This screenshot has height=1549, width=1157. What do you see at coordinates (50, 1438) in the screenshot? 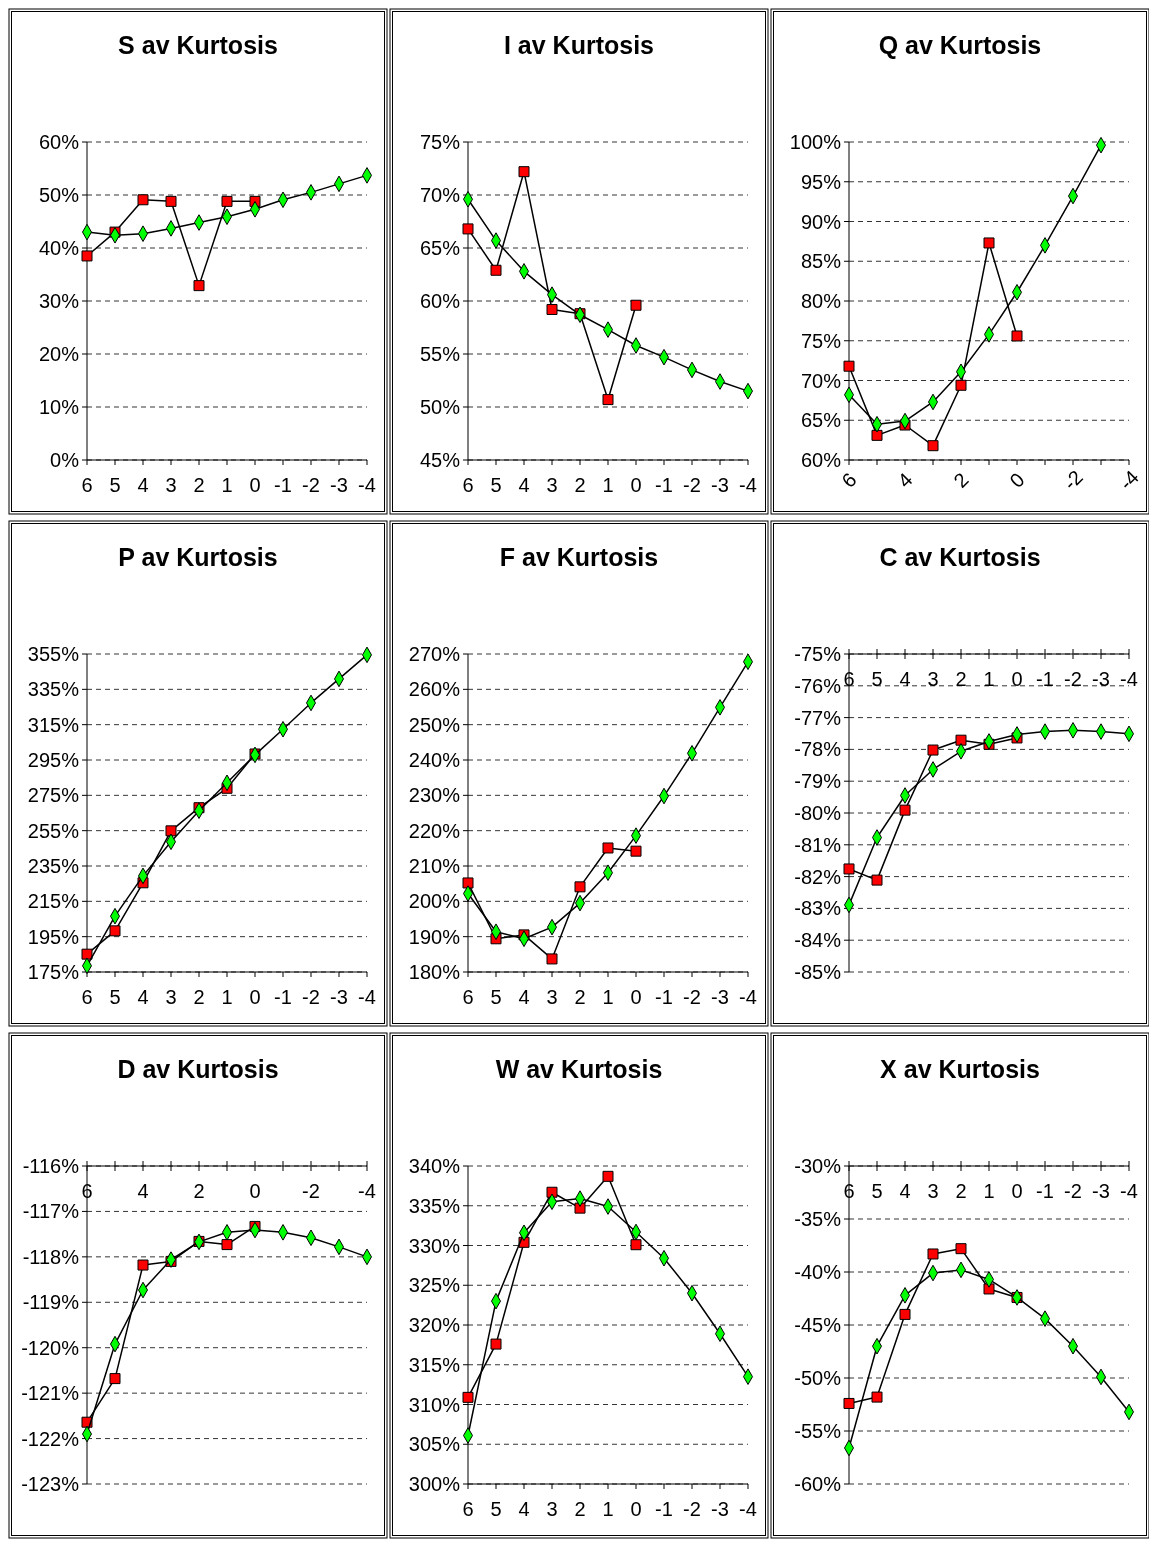
I see `y-tick-label: -122%` at bounding box center [50, 1438].